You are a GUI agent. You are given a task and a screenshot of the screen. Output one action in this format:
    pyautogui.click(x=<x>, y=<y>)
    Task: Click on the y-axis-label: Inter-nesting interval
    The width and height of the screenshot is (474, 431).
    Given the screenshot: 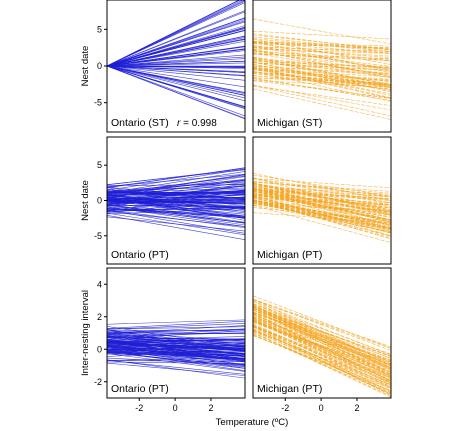 What is the action you would take?
    pyautogui.click(x=85, y=333)
    